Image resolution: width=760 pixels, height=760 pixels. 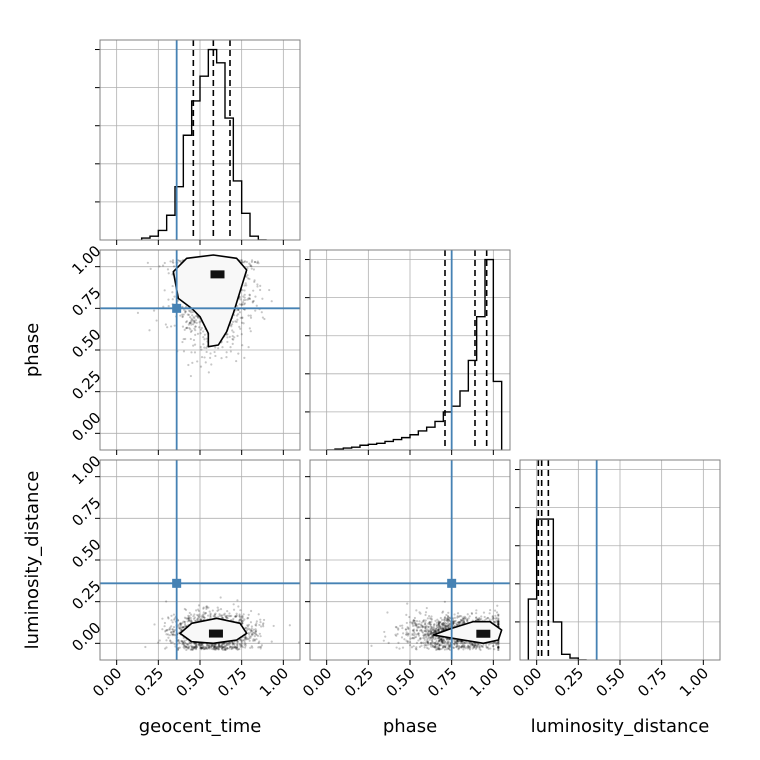 What do you see at coordinates (694, 682) in the screenshot?
I see `x-tick-label: 1.00` at bounding box center [694, 682].